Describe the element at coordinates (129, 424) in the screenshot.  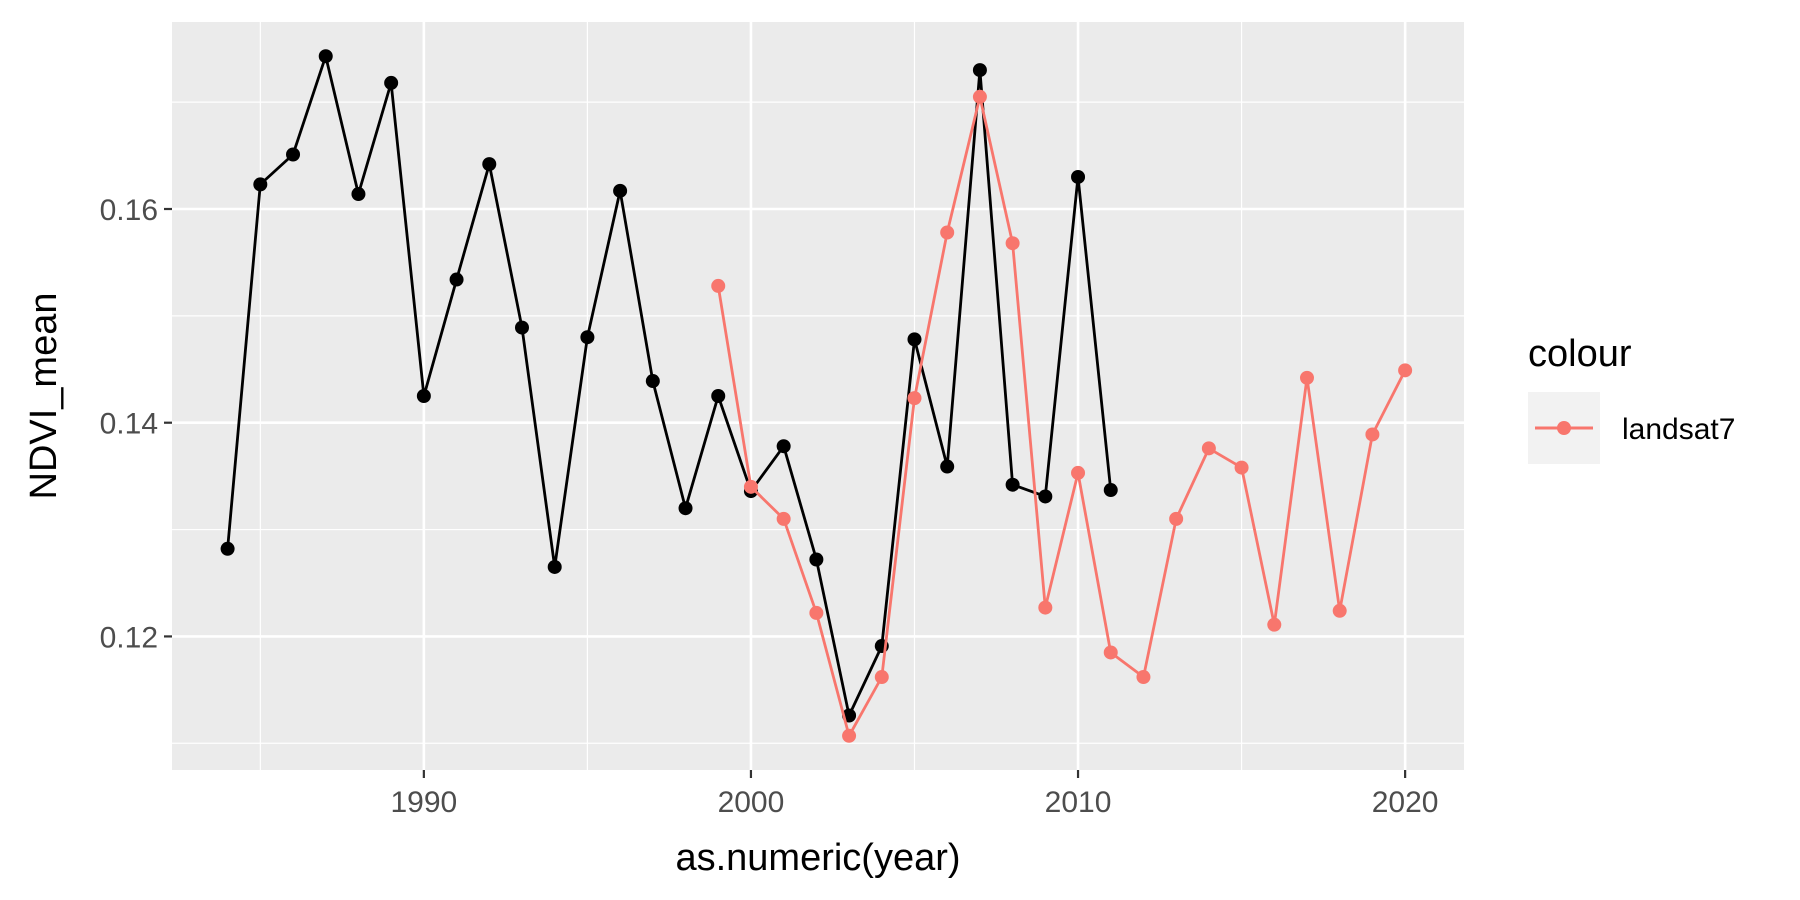
I see `y-tick-label: 0.14` at that location.